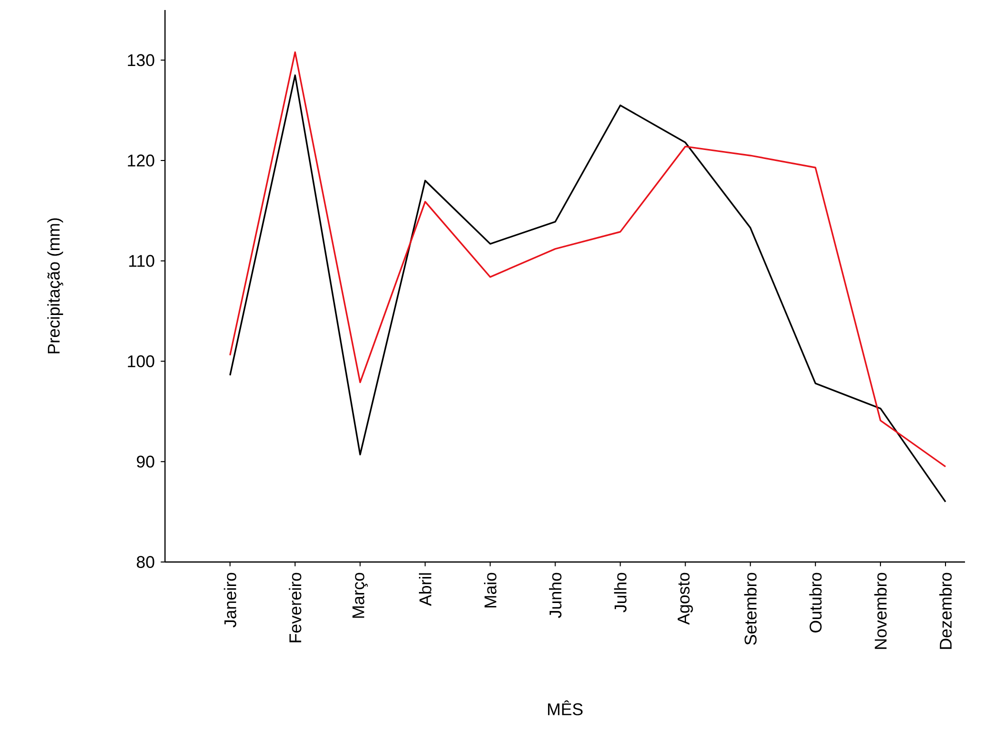 The width and height of the screenshot is (987, 732). Describe the element at coordinates (230, 600) in the screenshot. I see `x-tick-label: Janeiro` at that location.